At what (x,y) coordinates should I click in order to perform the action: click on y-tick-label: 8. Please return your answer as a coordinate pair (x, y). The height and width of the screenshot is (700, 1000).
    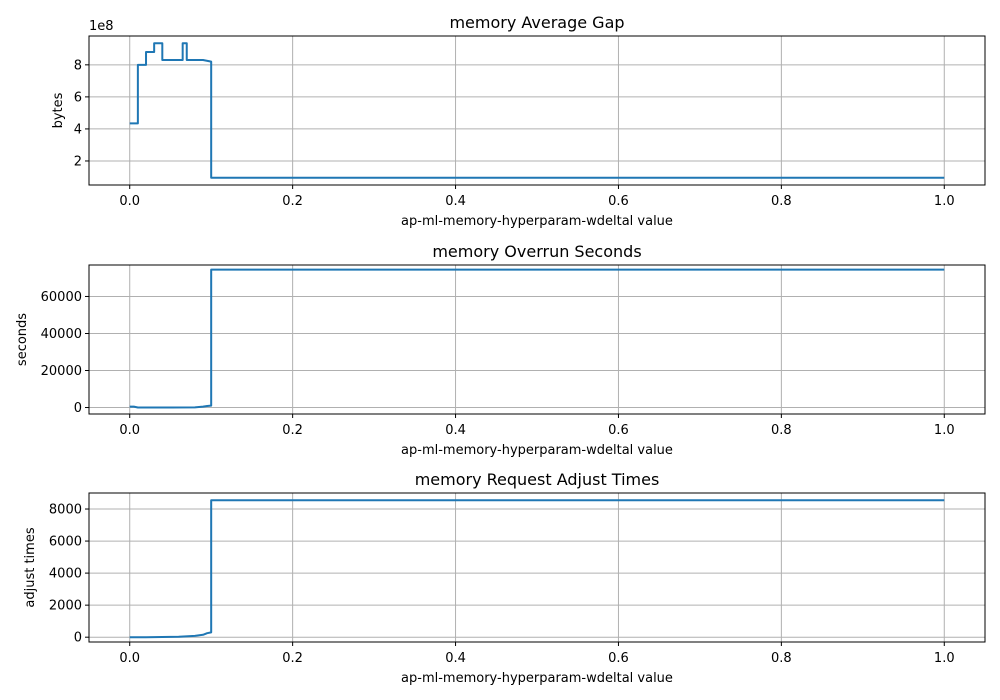
    Looking at the image, I should click on (78, 65).